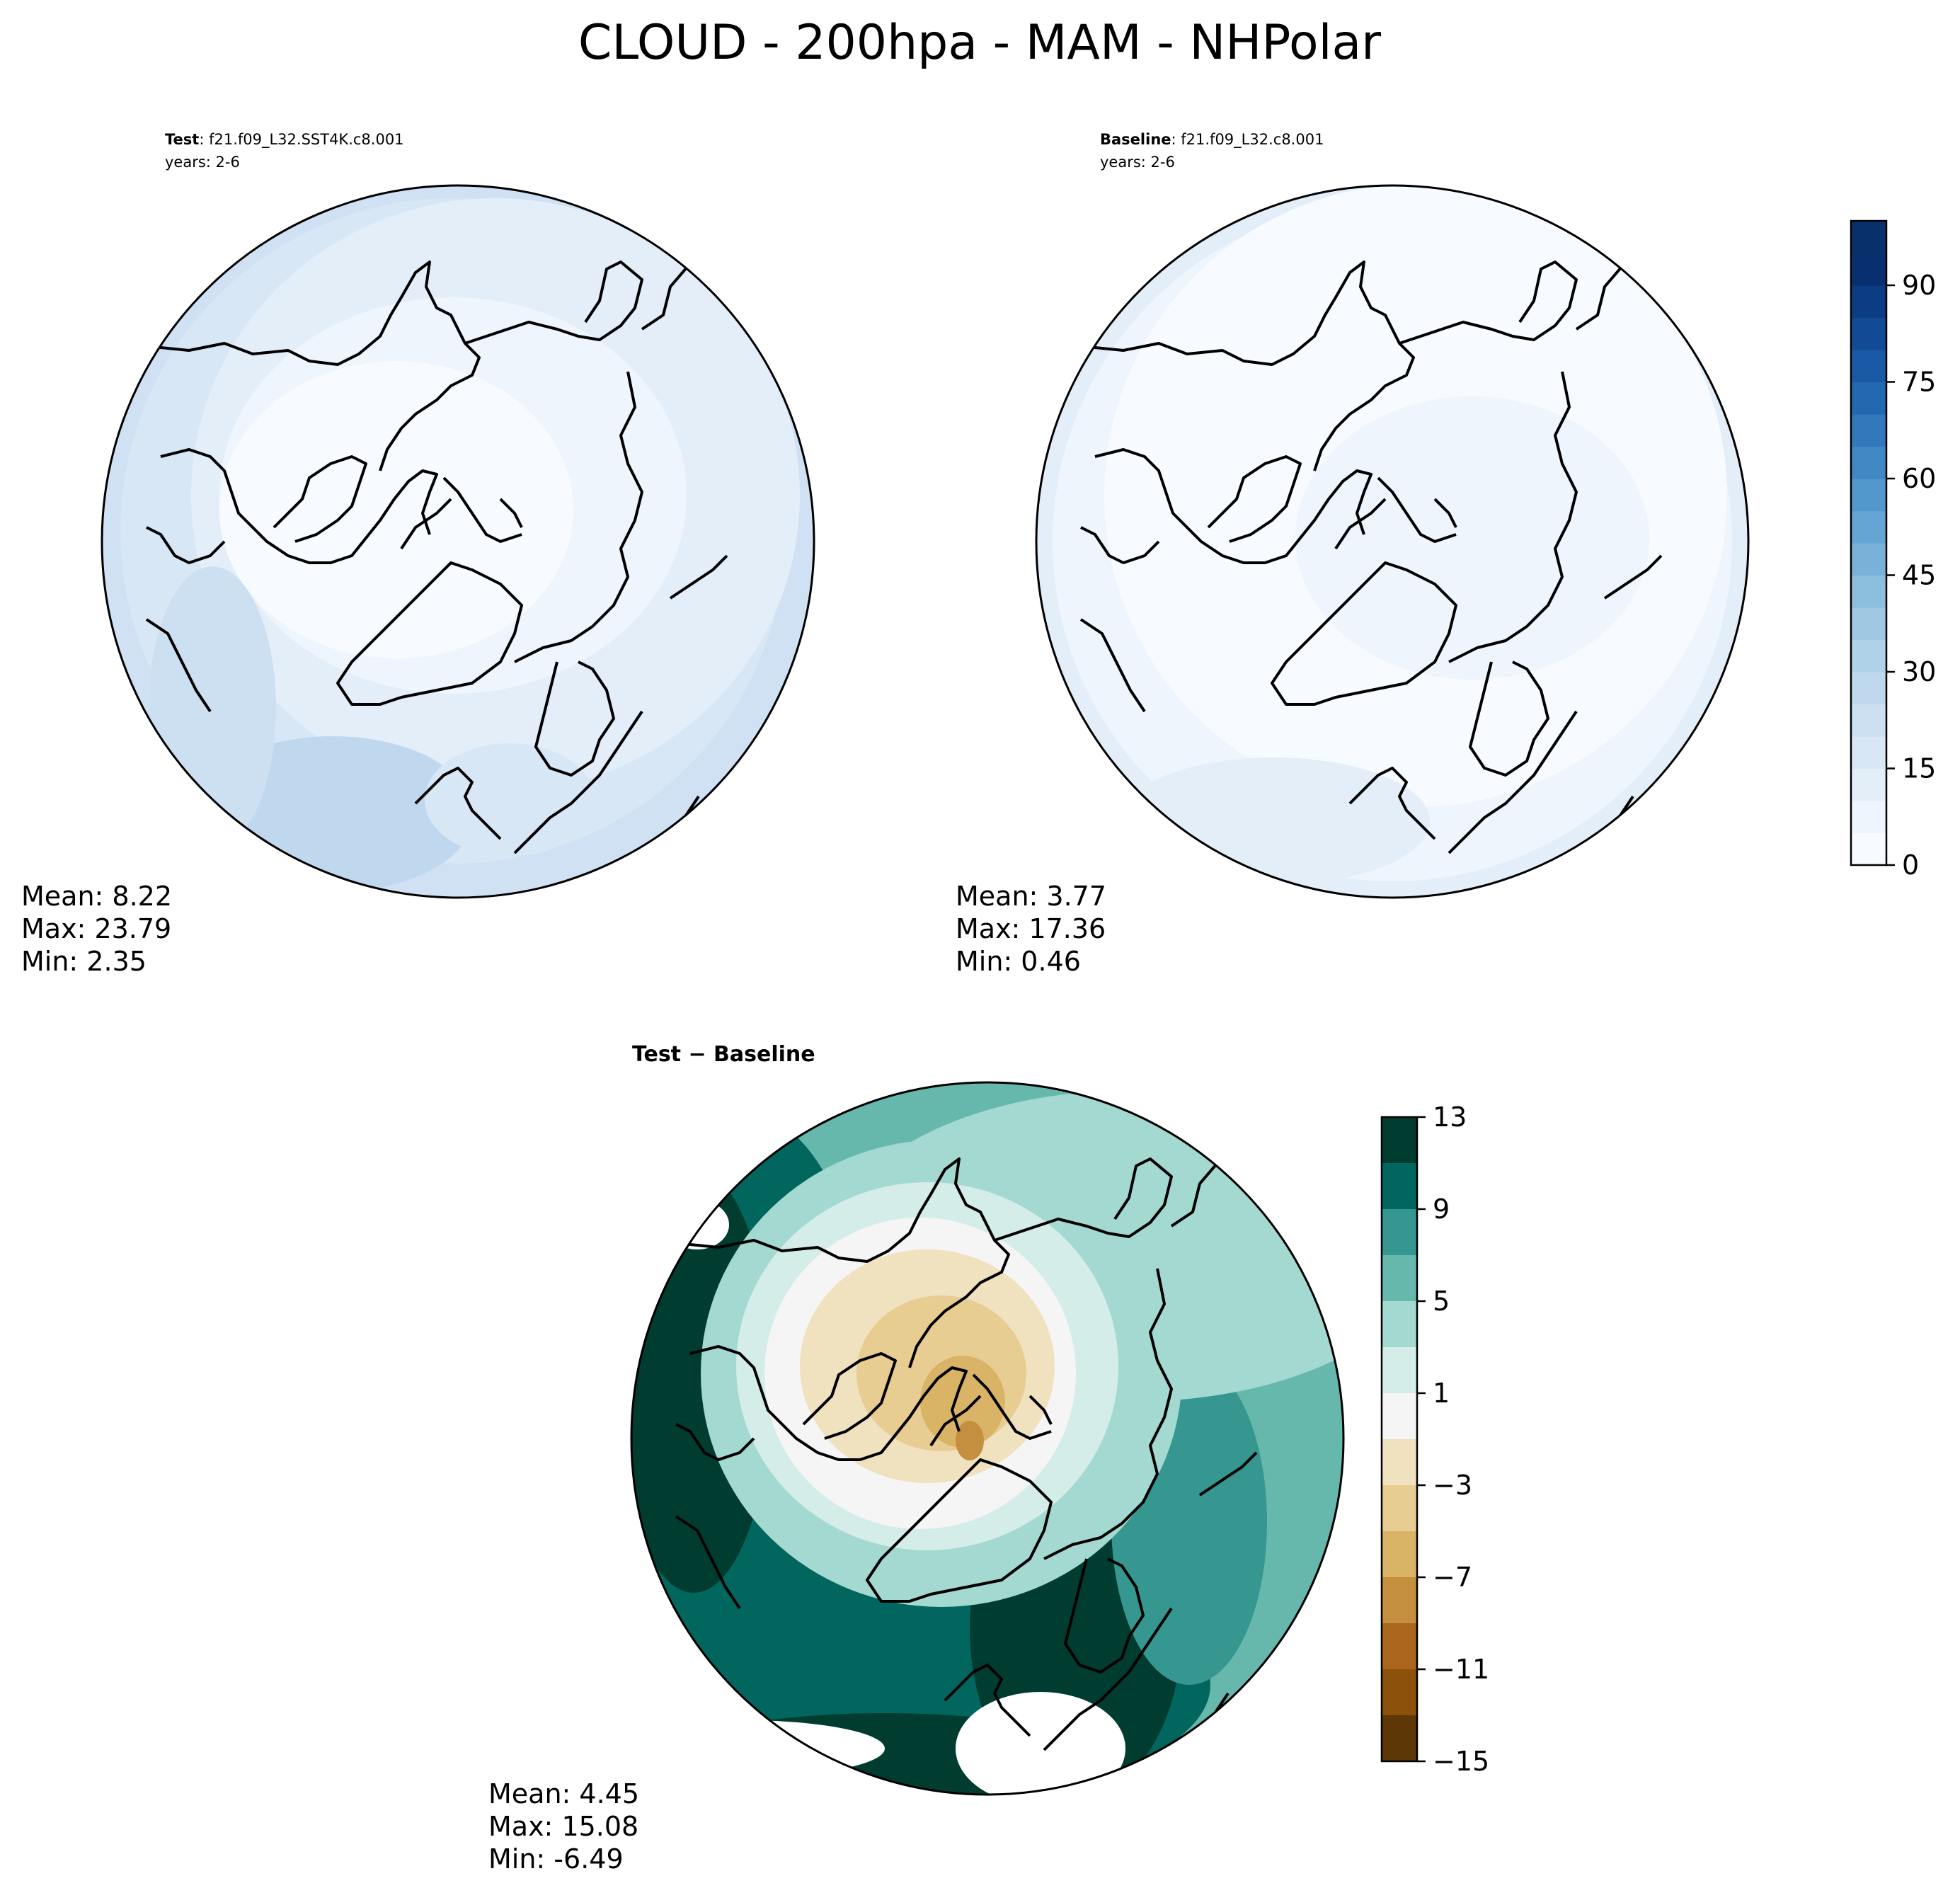 The width and height of the screenshot is (1960, 1888). I want to click on difference-map-frame, so click(987, 1439).